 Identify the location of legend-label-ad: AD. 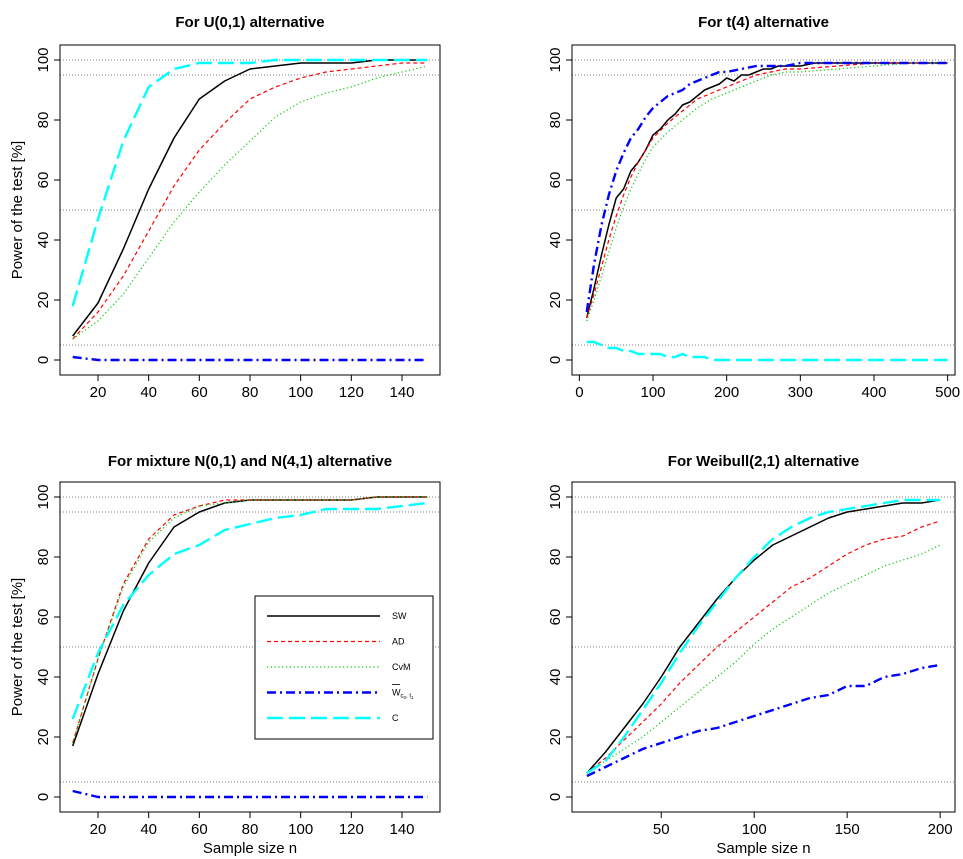
(398, 642).